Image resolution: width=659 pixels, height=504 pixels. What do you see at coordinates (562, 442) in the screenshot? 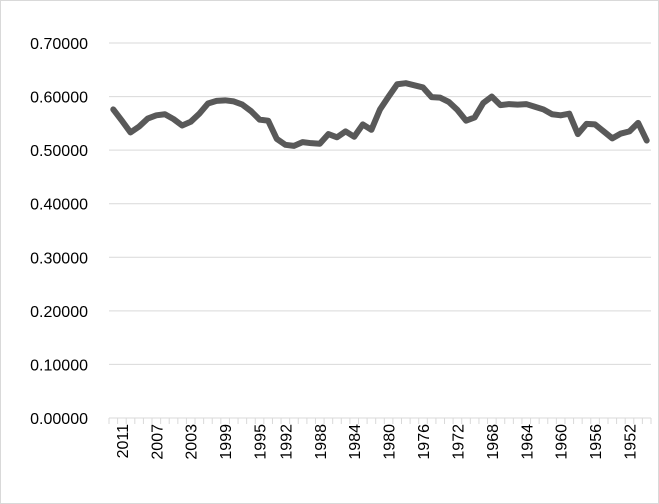
I see `x-tick-label: 1960` at bounding box center [562, 442].